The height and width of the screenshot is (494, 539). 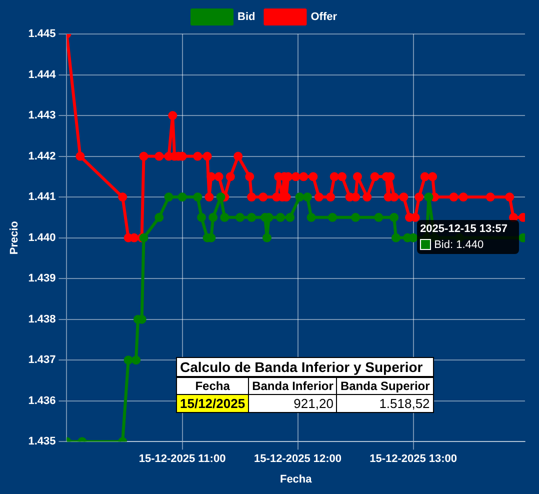 I want to click on y-tick-label: 1.437, so click(x=42, y=360).